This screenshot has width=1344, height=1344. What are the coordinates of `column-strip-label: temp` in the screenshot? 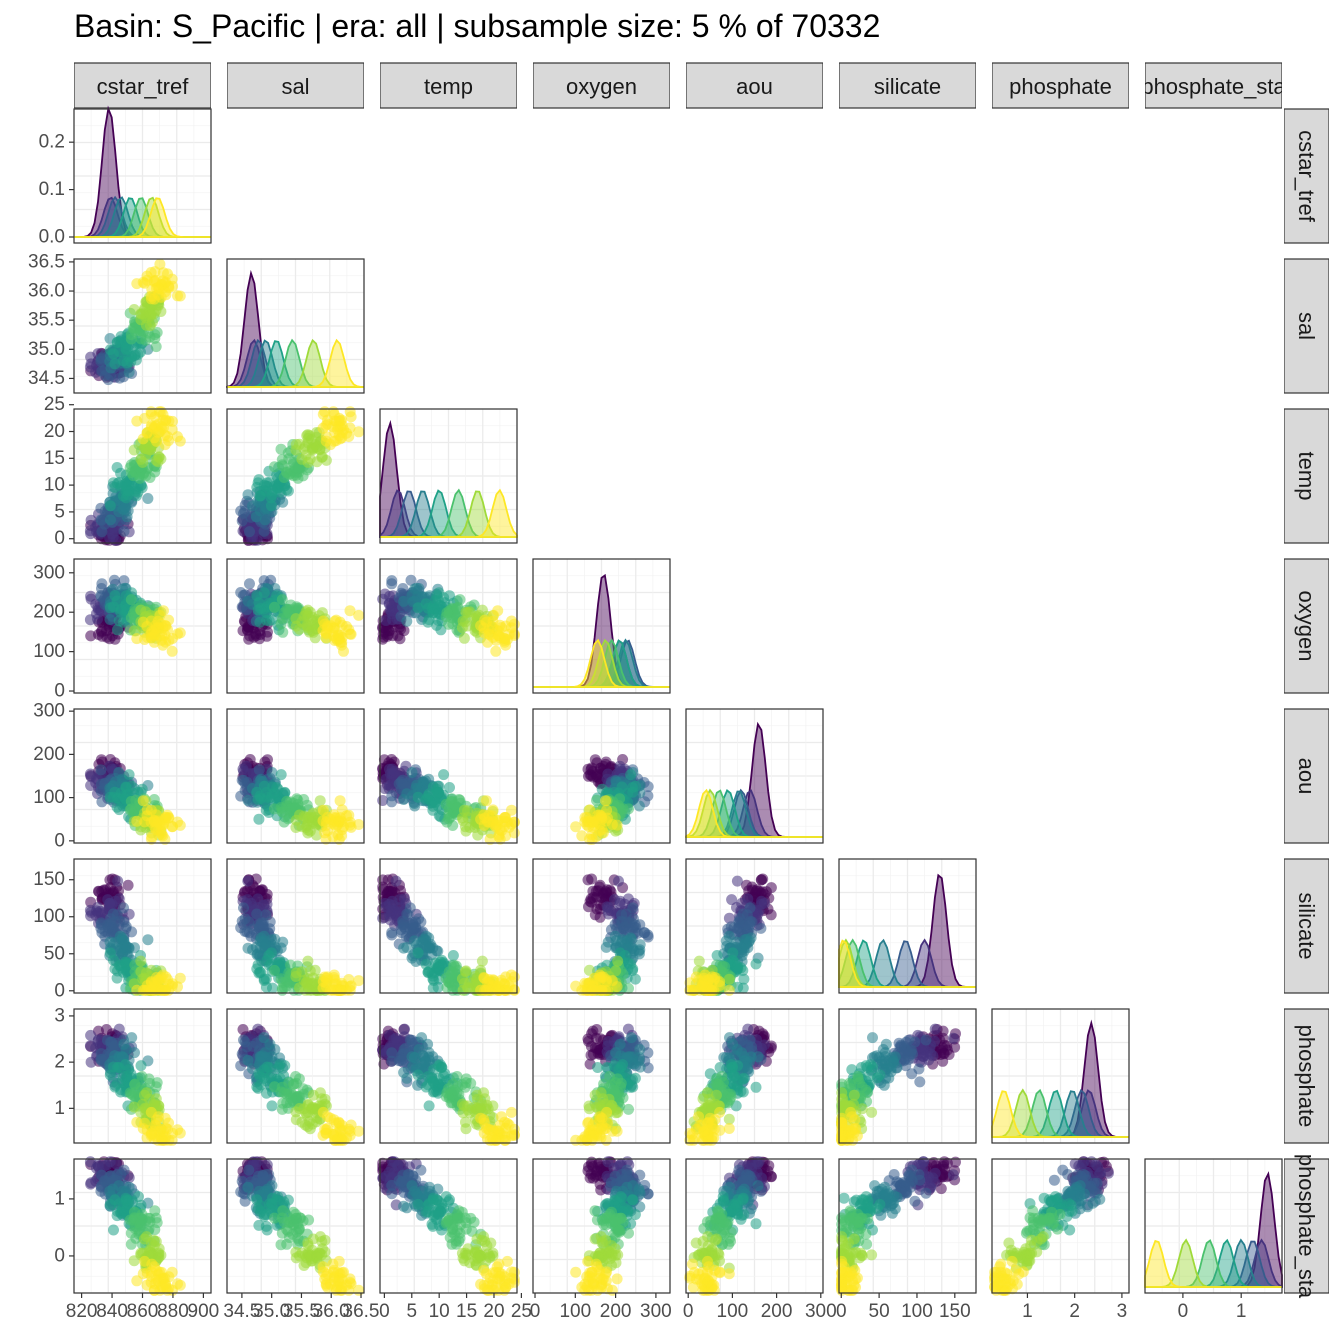 It's located at (448, 86).